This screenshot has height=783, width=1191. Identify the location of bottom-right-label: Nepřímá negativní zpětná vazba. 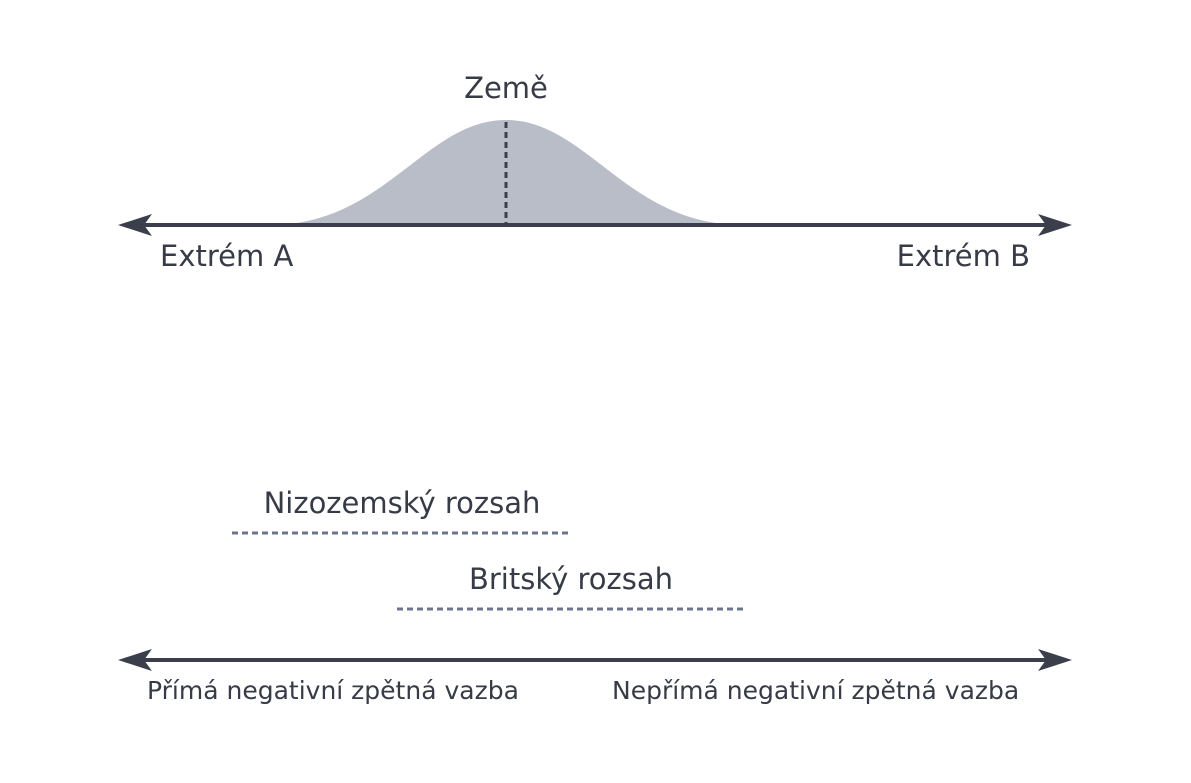
(815, 690).